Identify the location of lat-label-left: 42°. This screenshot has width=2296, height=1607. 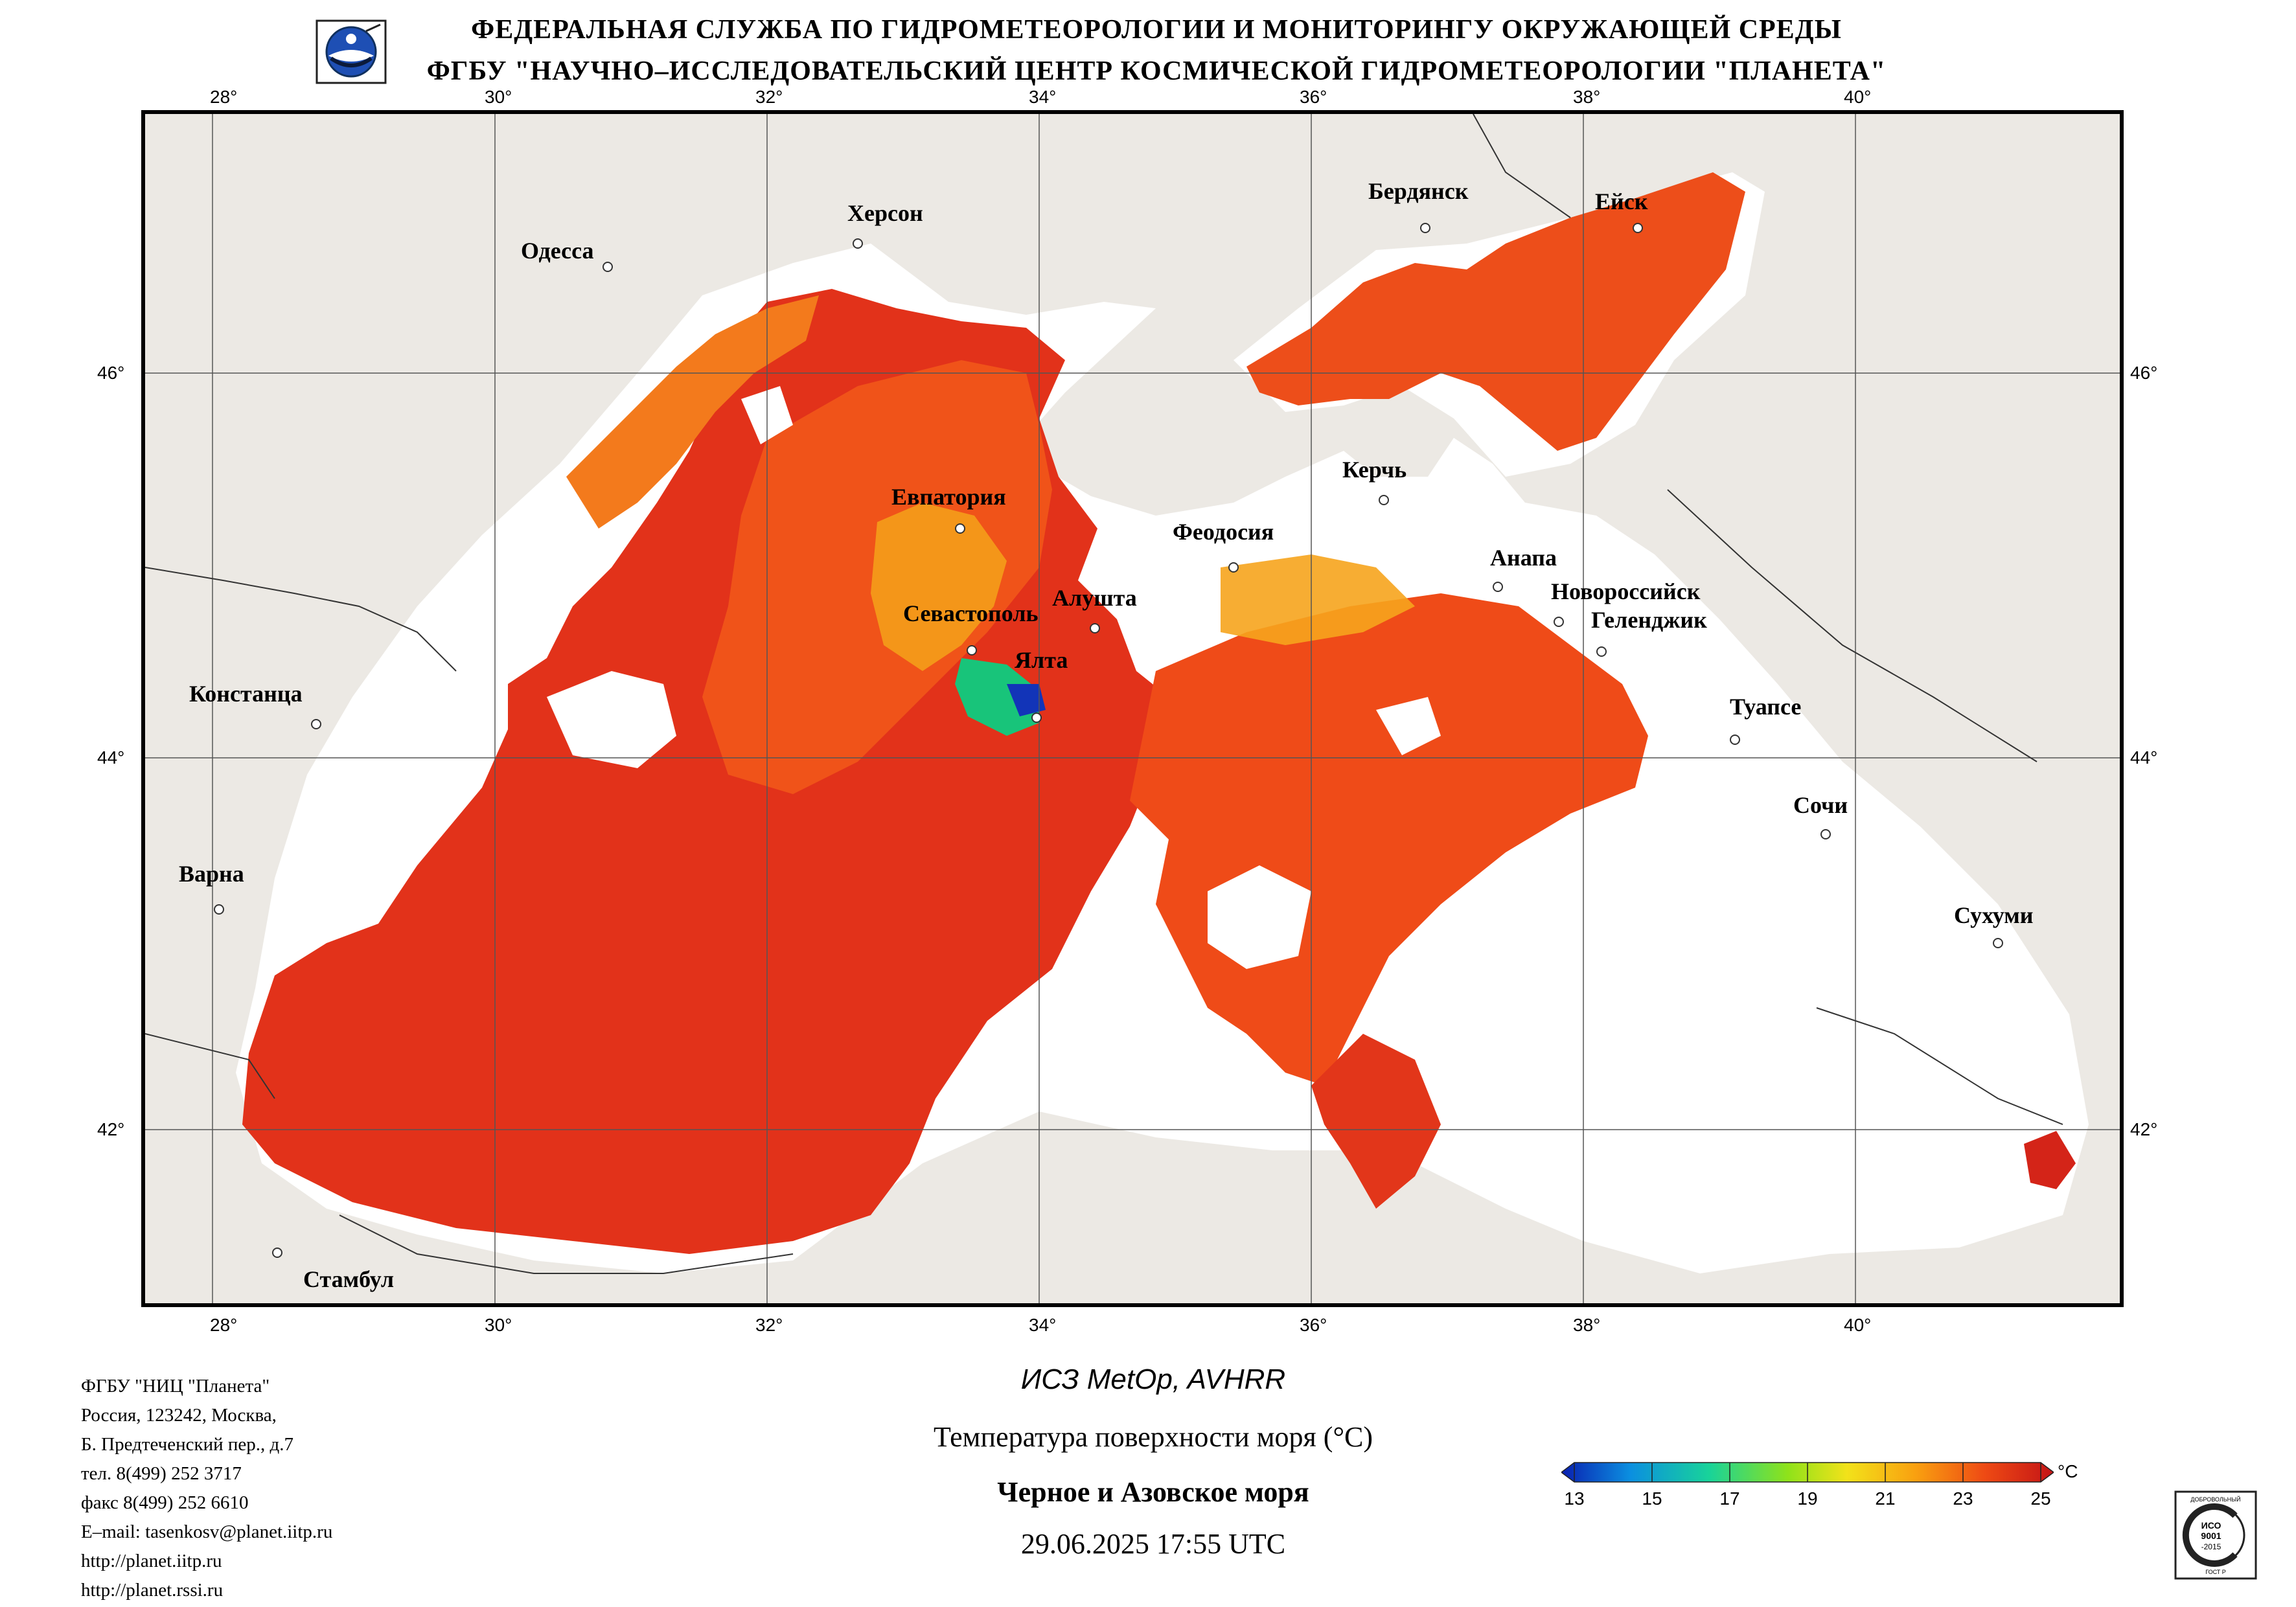
(111, 1129).